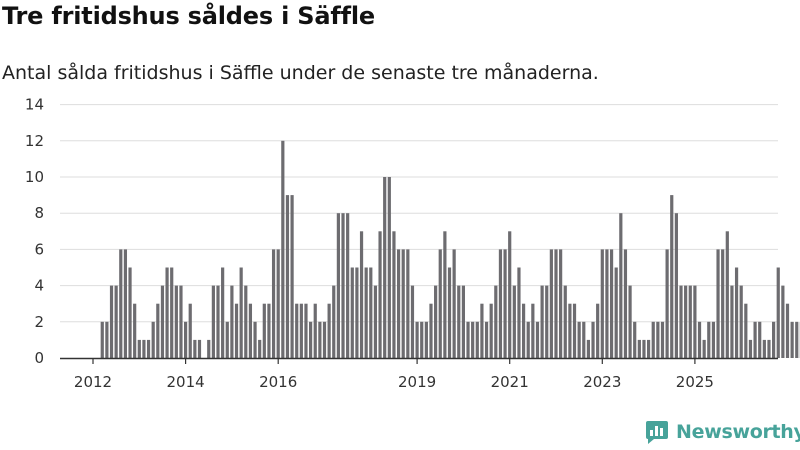 This screenshot has height=450, width=800. Describe the element at coordinates (510, 382) in the screenshot. I see `x-tick-label: 2021` at that location.